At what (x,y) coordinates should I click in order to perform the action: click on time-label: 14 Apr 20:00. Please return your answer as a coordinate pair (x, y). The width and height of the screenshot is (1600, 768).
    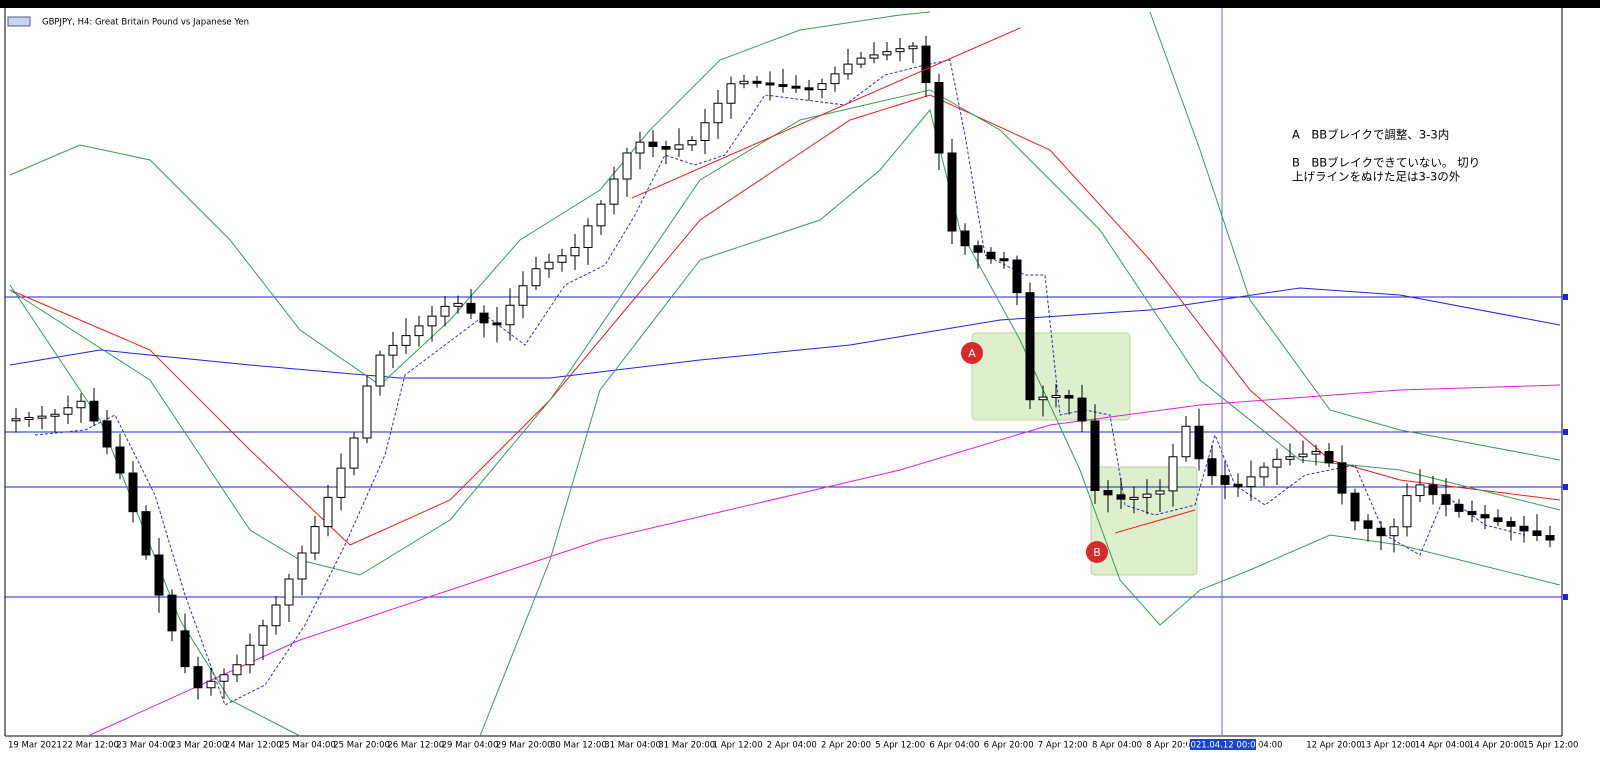
    Looking at the image, I should click on (1496, 746).